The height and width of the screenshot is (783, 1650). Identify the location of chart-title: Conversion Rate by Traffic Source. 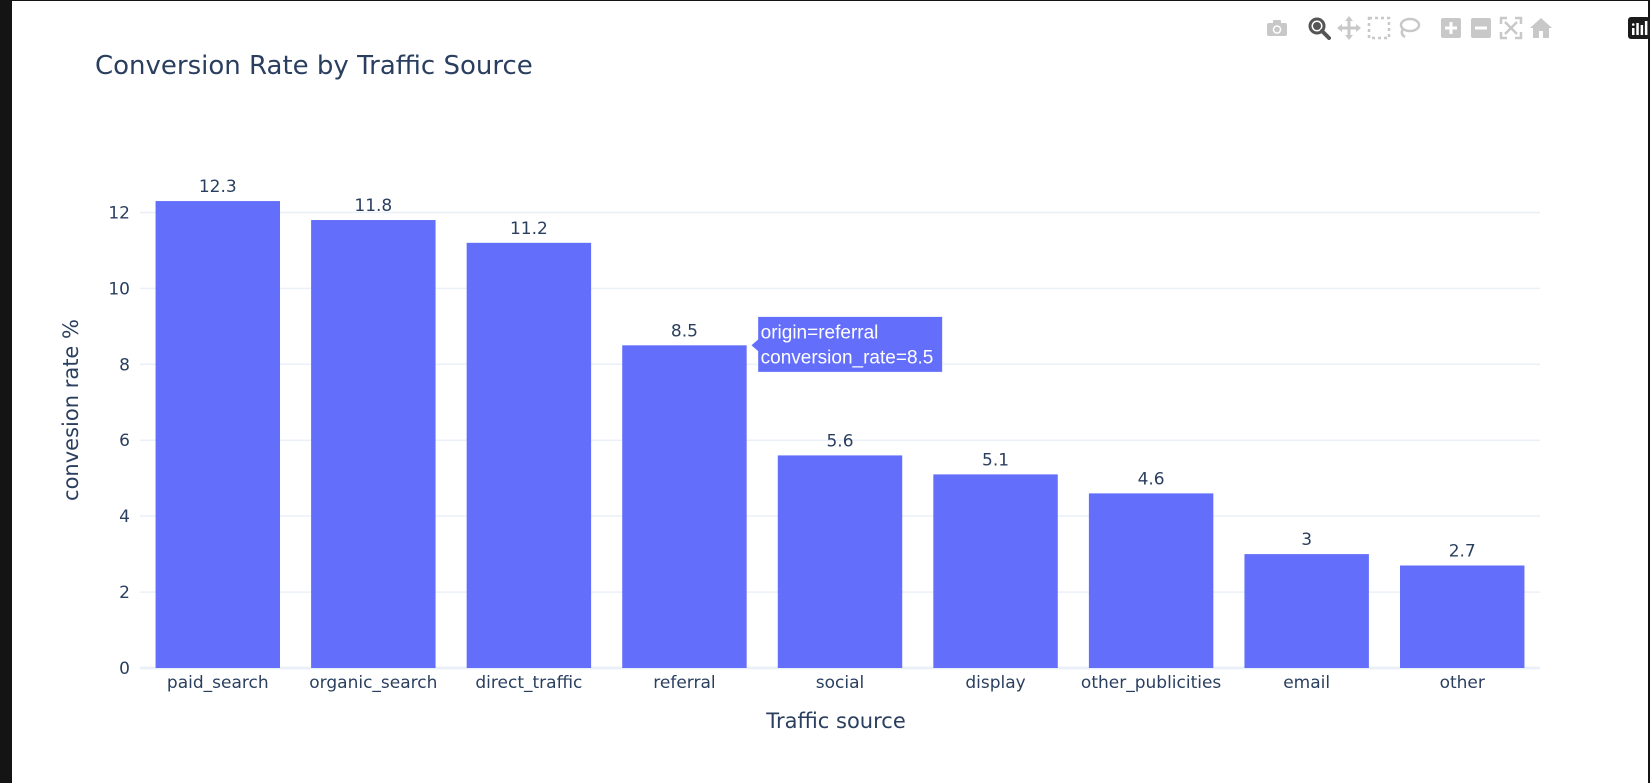
(314, 66).